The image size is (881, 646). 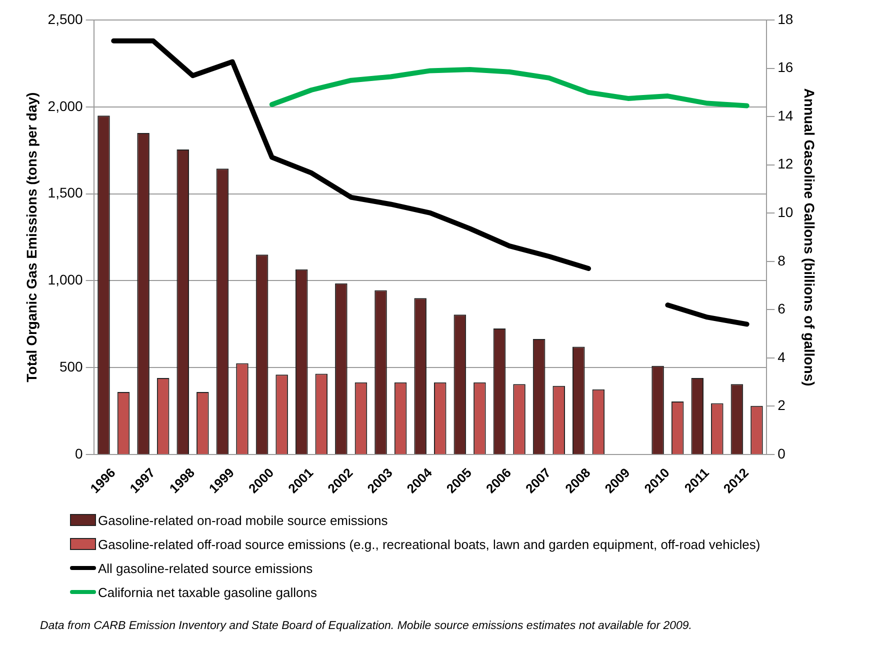 I want to click on y2-tick-label: 4, so click(x=782, y=356).